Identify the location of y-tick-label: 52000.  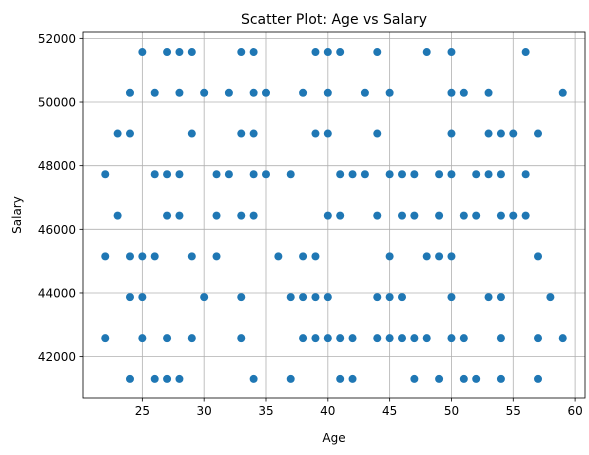
(57, 39).